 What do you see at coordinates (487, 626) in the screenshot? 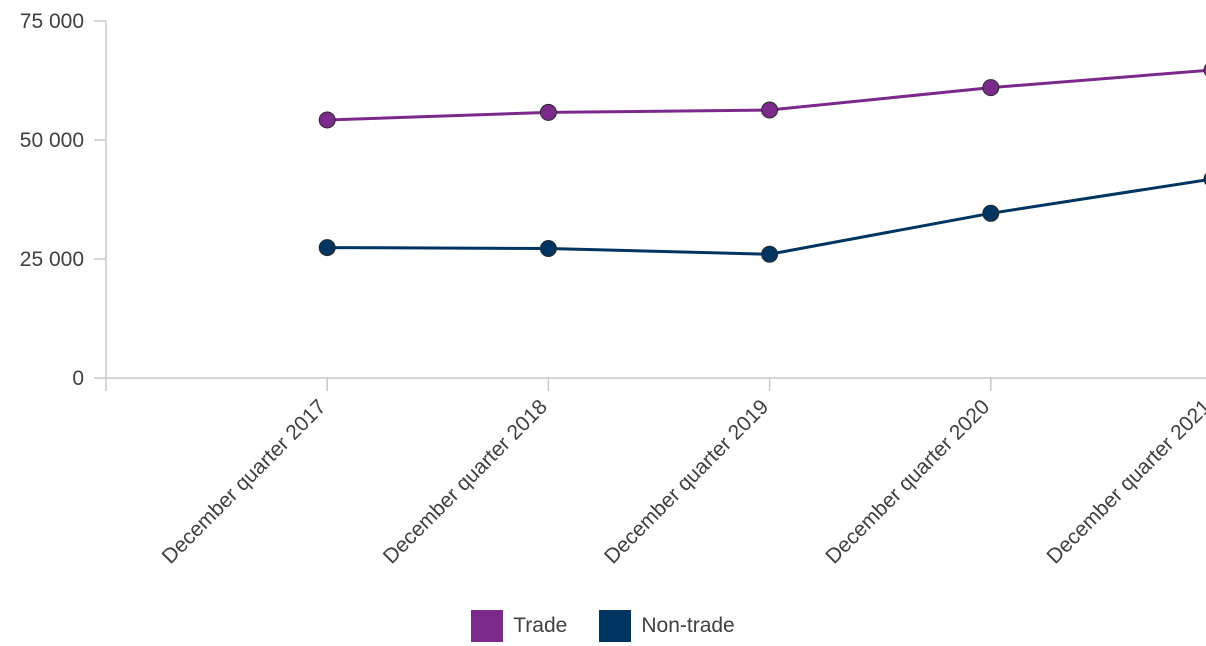
I see `legend-swatch-trade` at bounding box center [487, 626].